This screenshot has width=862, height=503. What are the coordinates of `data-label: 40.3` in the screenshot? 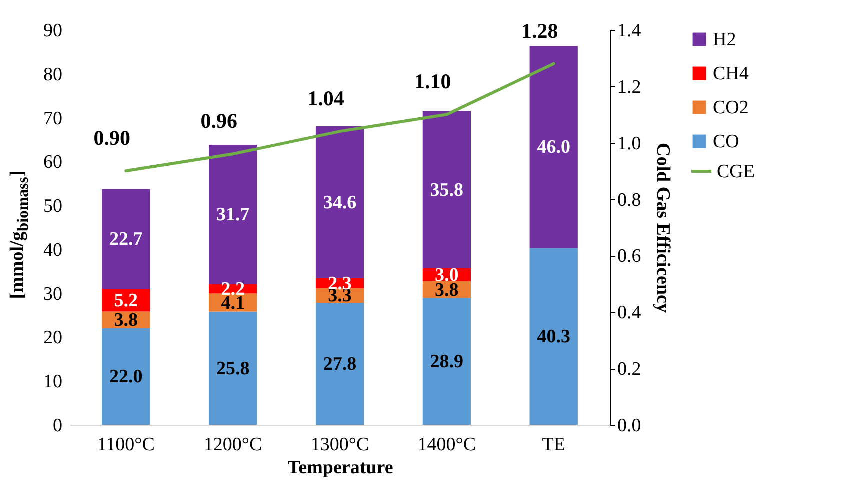 It's located at (553, 337).